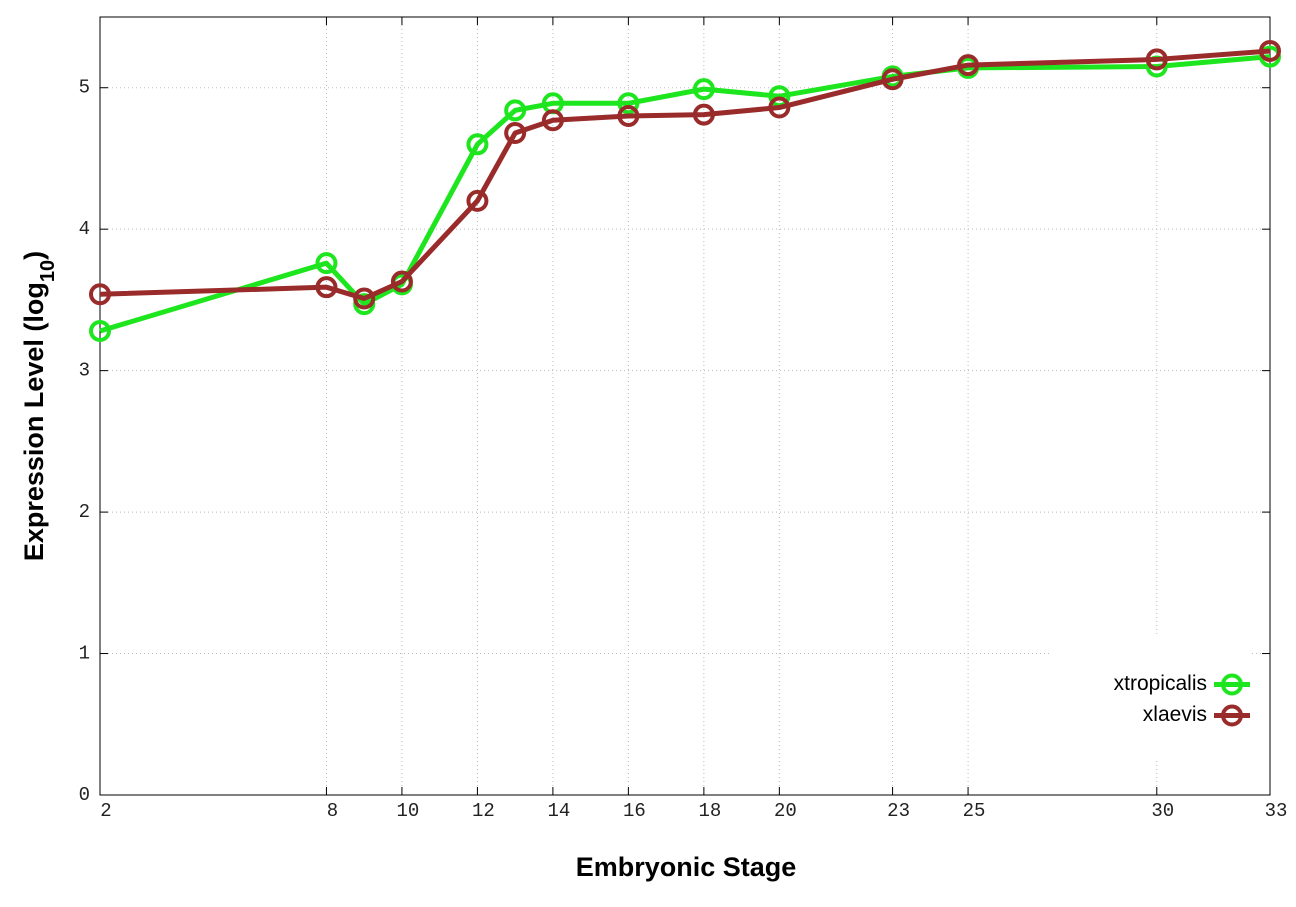 The width and height of the screenshot is (1296, 907). What do you see at coordinates (1175, 714) in the screenshot?
I see `legend-label: xlaevis` at bounding box center [1175, 714].